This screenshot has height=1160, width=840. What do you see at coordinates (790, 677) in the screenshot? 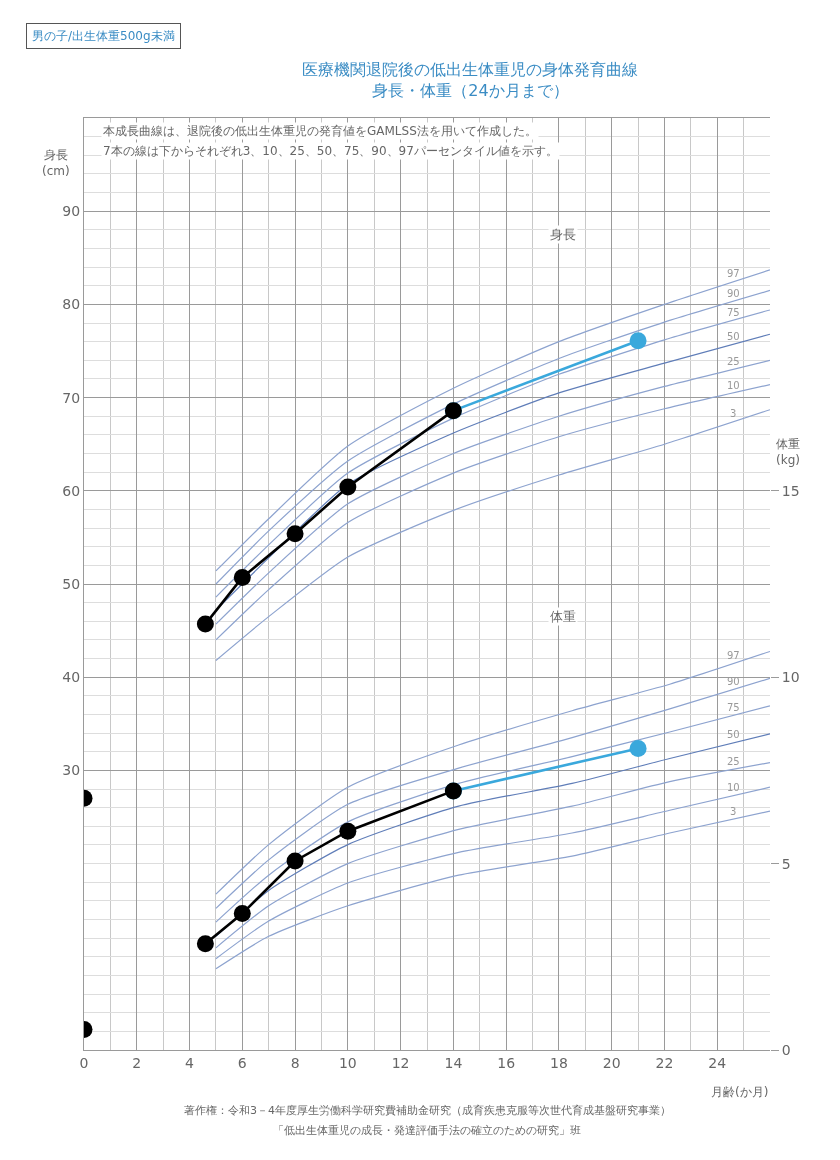
I see `y2-tick-label: 10` at bounding box center [790, 677].